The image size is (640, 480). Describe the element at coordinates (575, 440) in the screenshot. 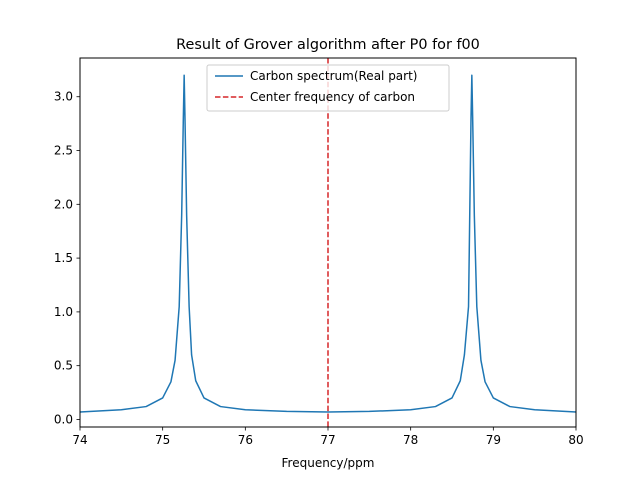

I see `x-tick-label: 80` at that location.